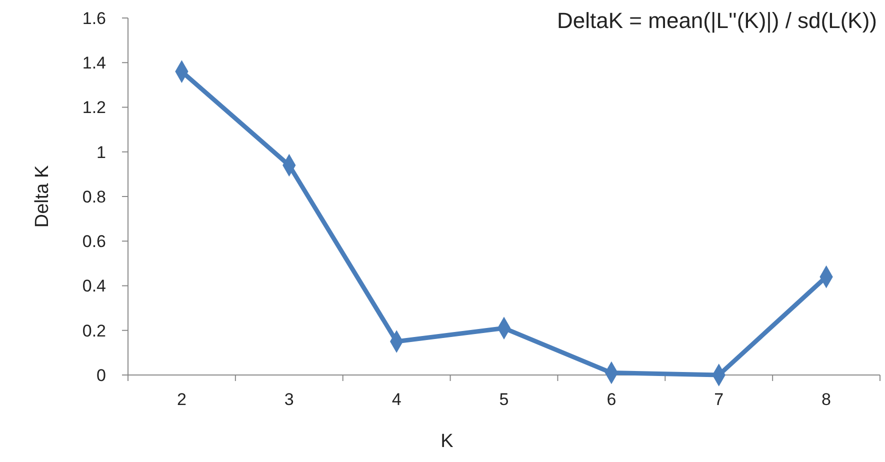 The width and height of the screenshot is (885, 462). I want to click on x-tick-label: 8, so click(827, 399).